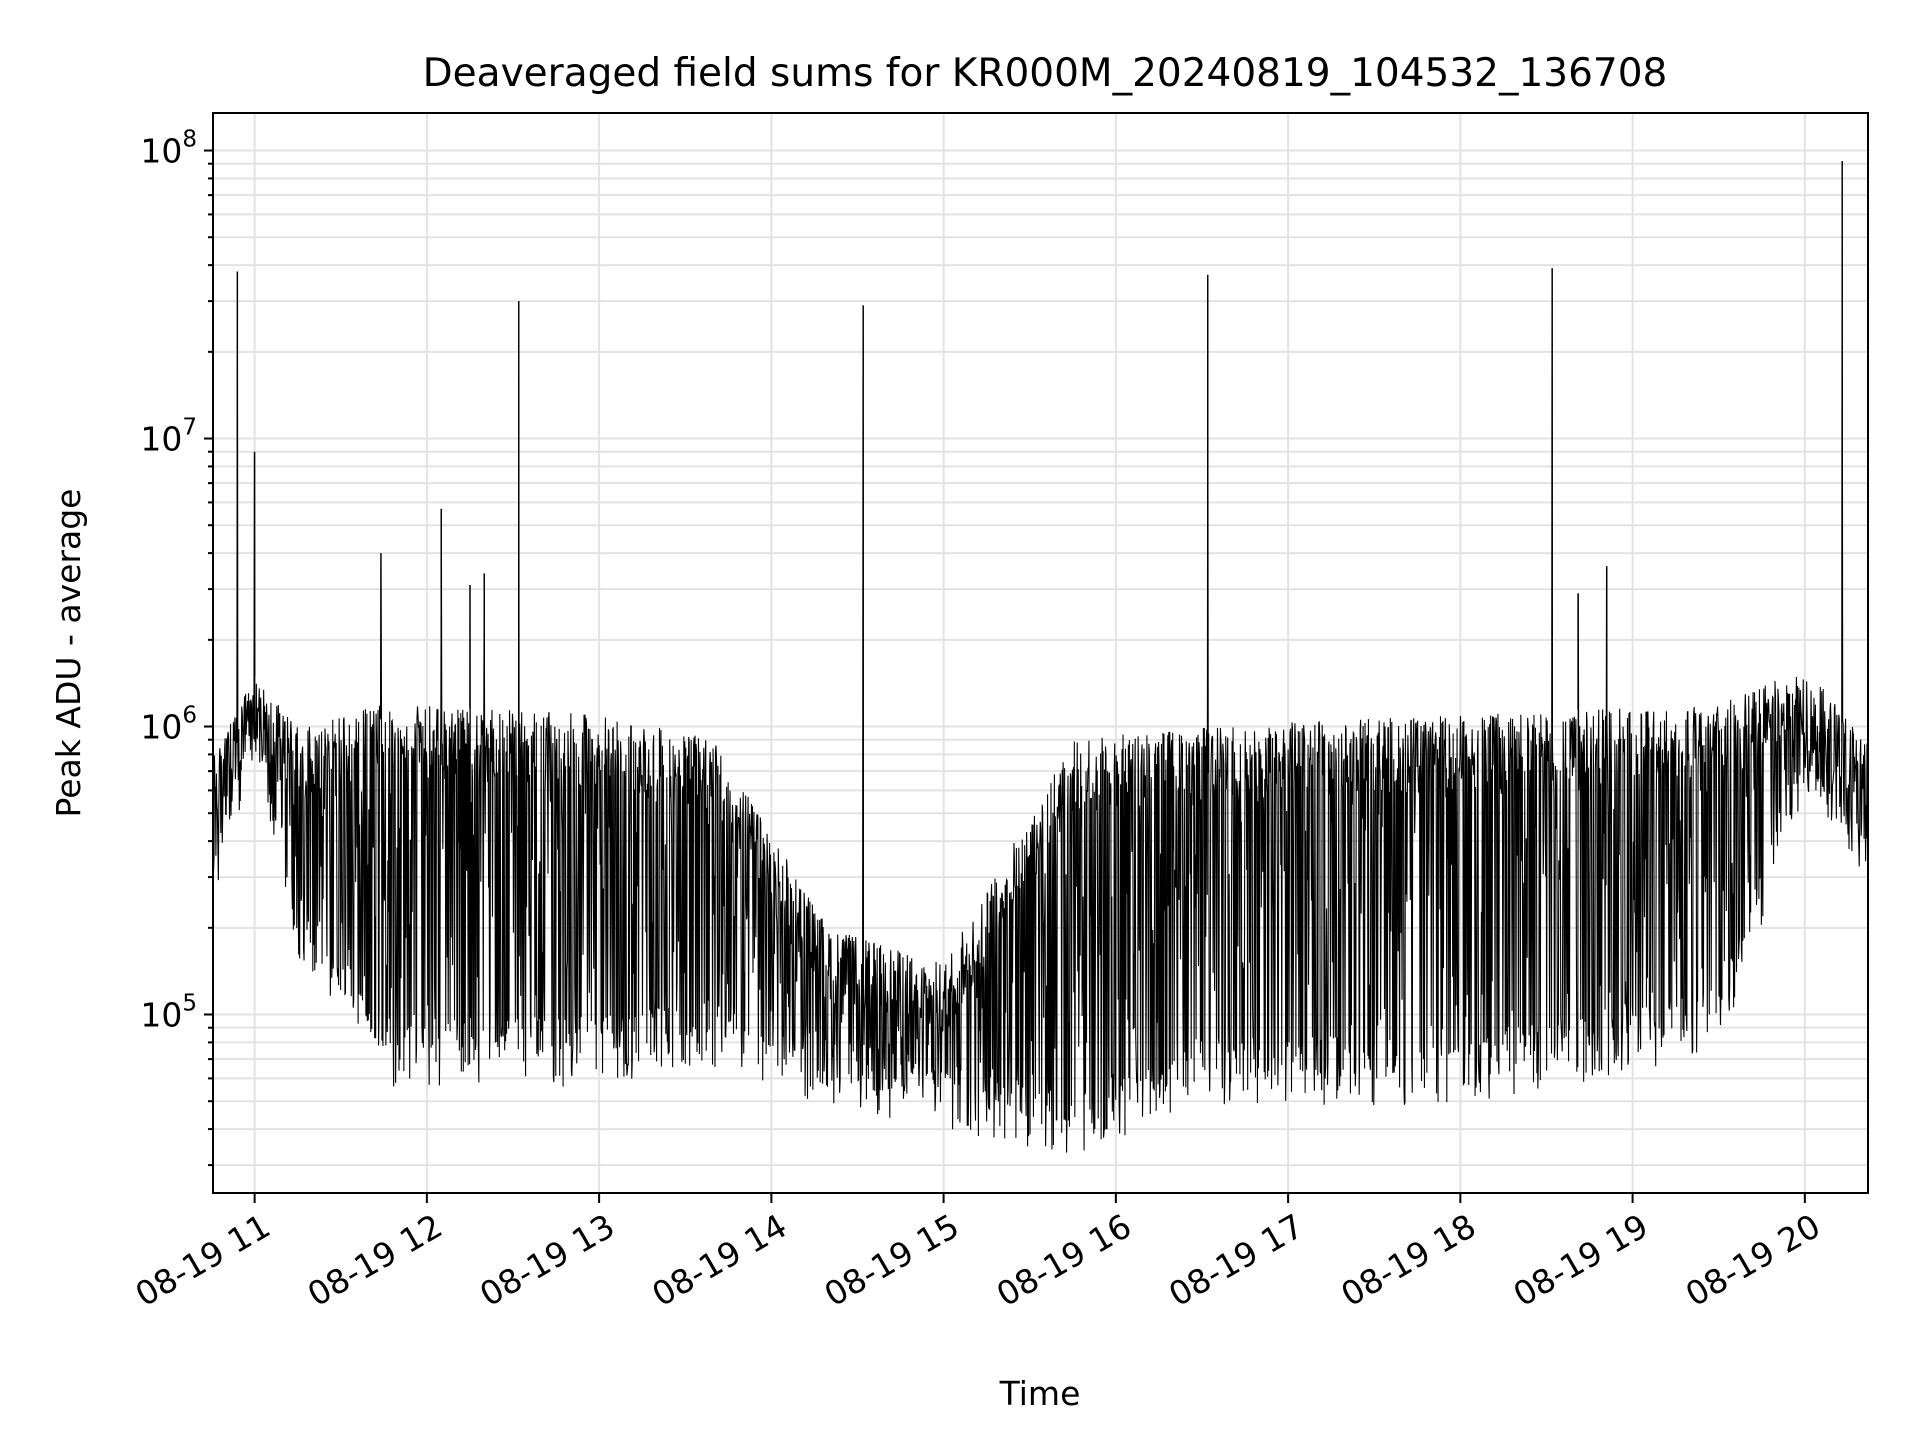 This screenshot has height=1440, width=1920. I want to click on y-tick-label: 10⁸, so click(168, 149).